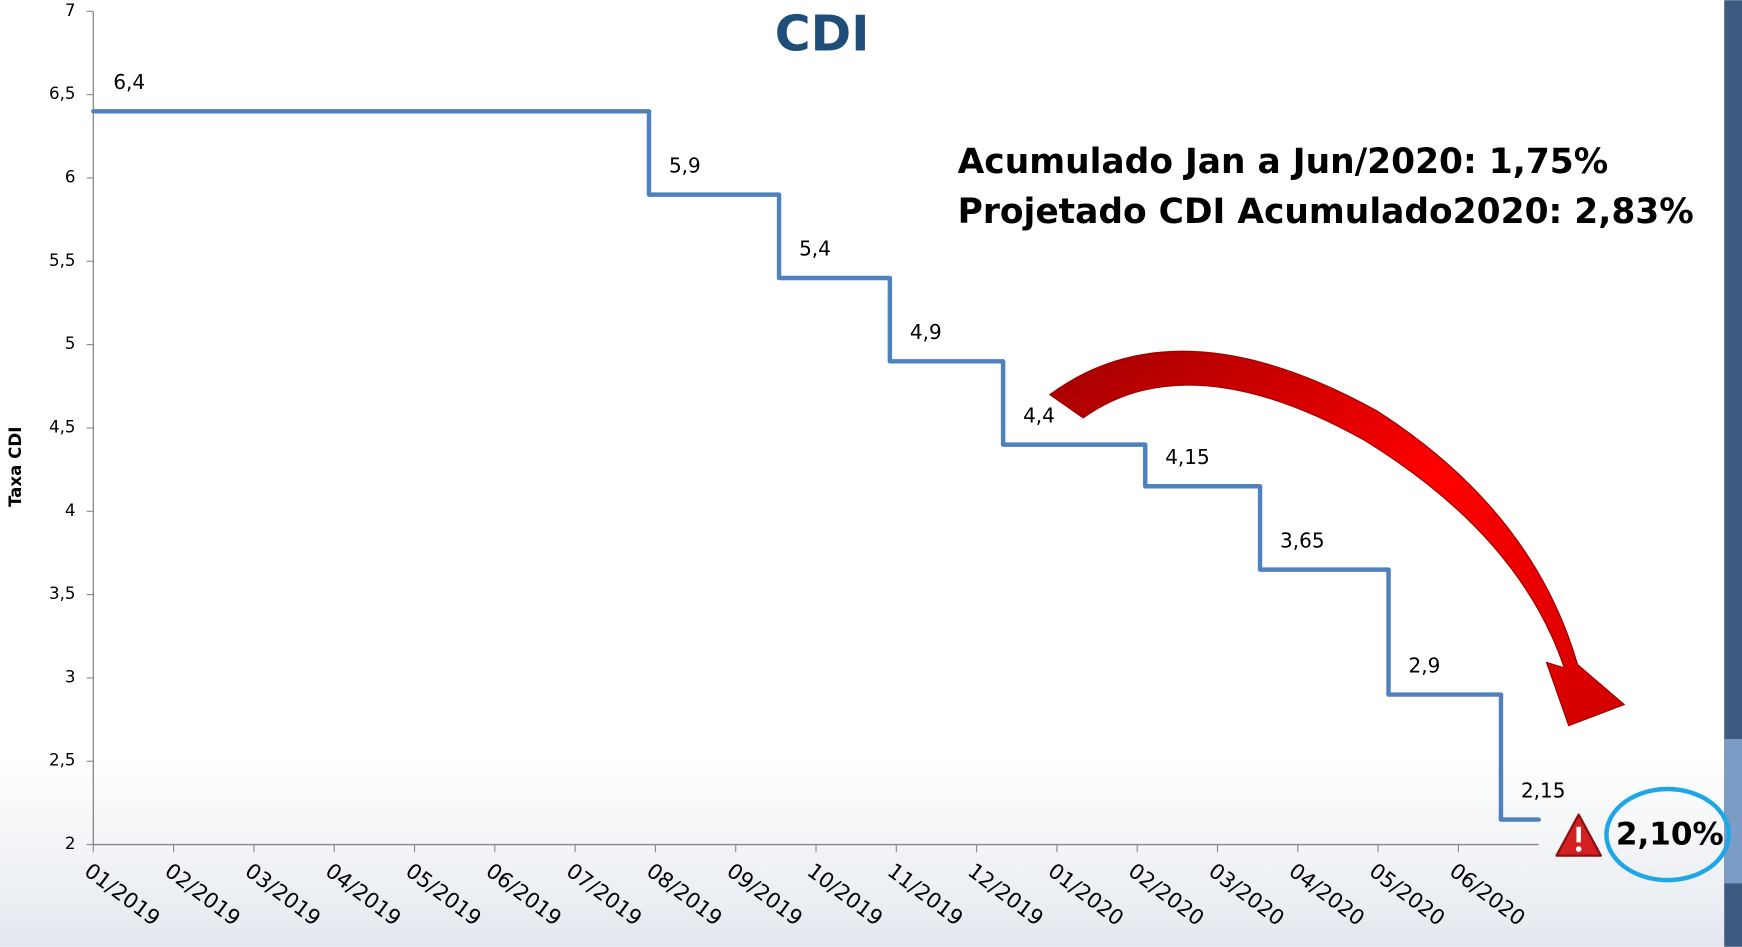 The image size is (1742, 947). I want to click on y-tick-label: 3, so click(70, 676).